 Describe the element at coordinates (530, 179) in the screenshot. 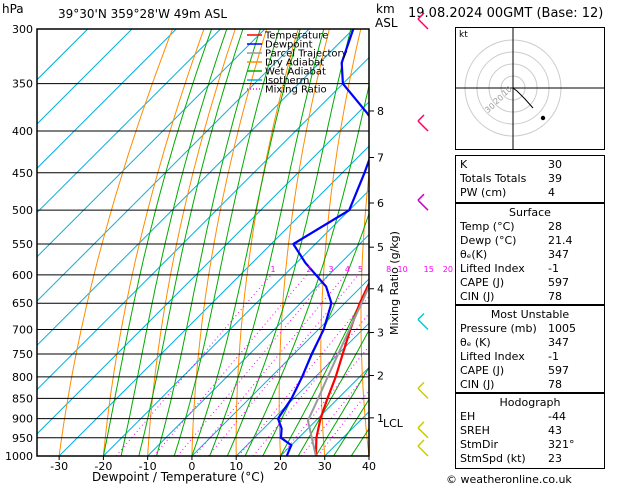

I see `index-row: Totals Totals 39` at that location.